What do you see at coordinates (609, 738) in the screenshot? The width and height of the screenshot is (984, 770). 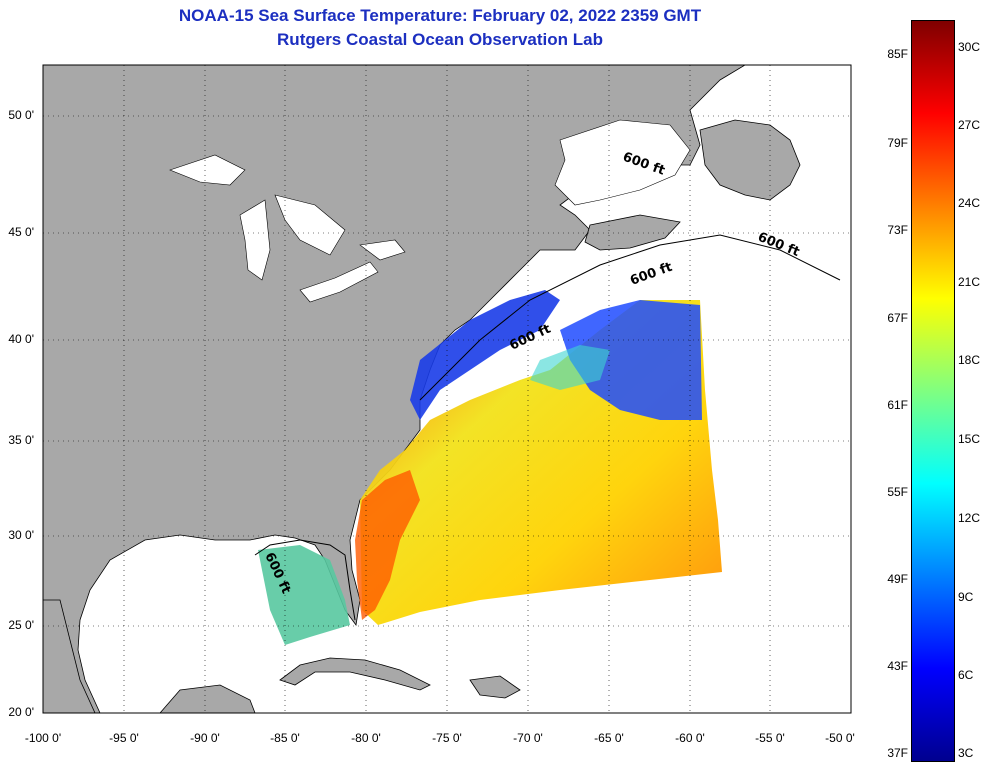 I see `lon-label: -65 0'` at bounding box center [609, 738].